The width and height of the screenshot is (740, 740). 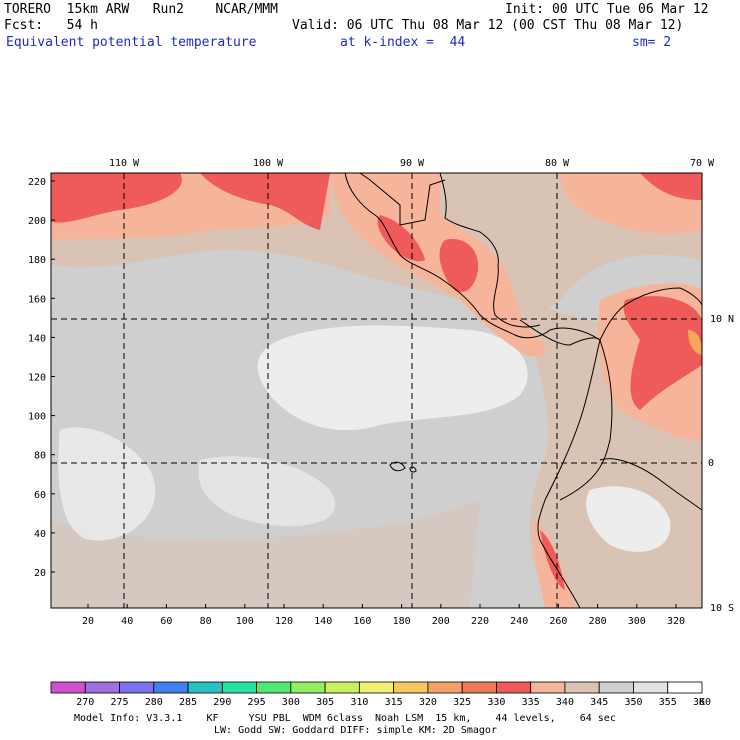 What do you see at coordinates (88, 621) in the screenshot?
I see `x-tick-label: 20` at bounding box center [88, 621].